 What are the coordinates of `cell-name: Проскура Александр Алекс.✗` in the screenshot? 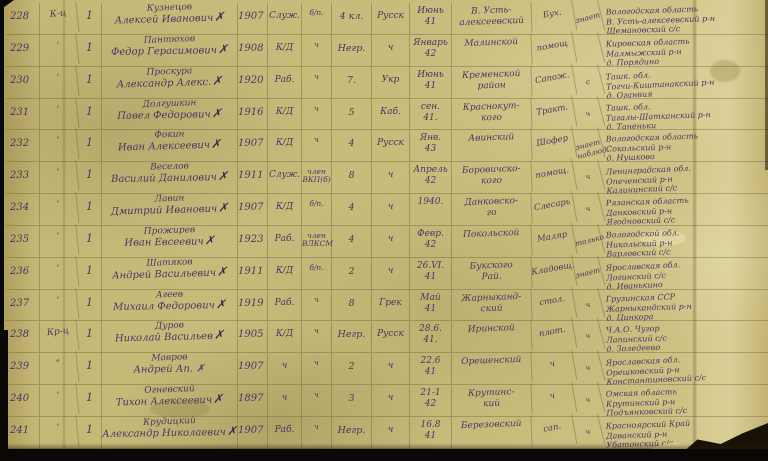 It's located at (170, 82).